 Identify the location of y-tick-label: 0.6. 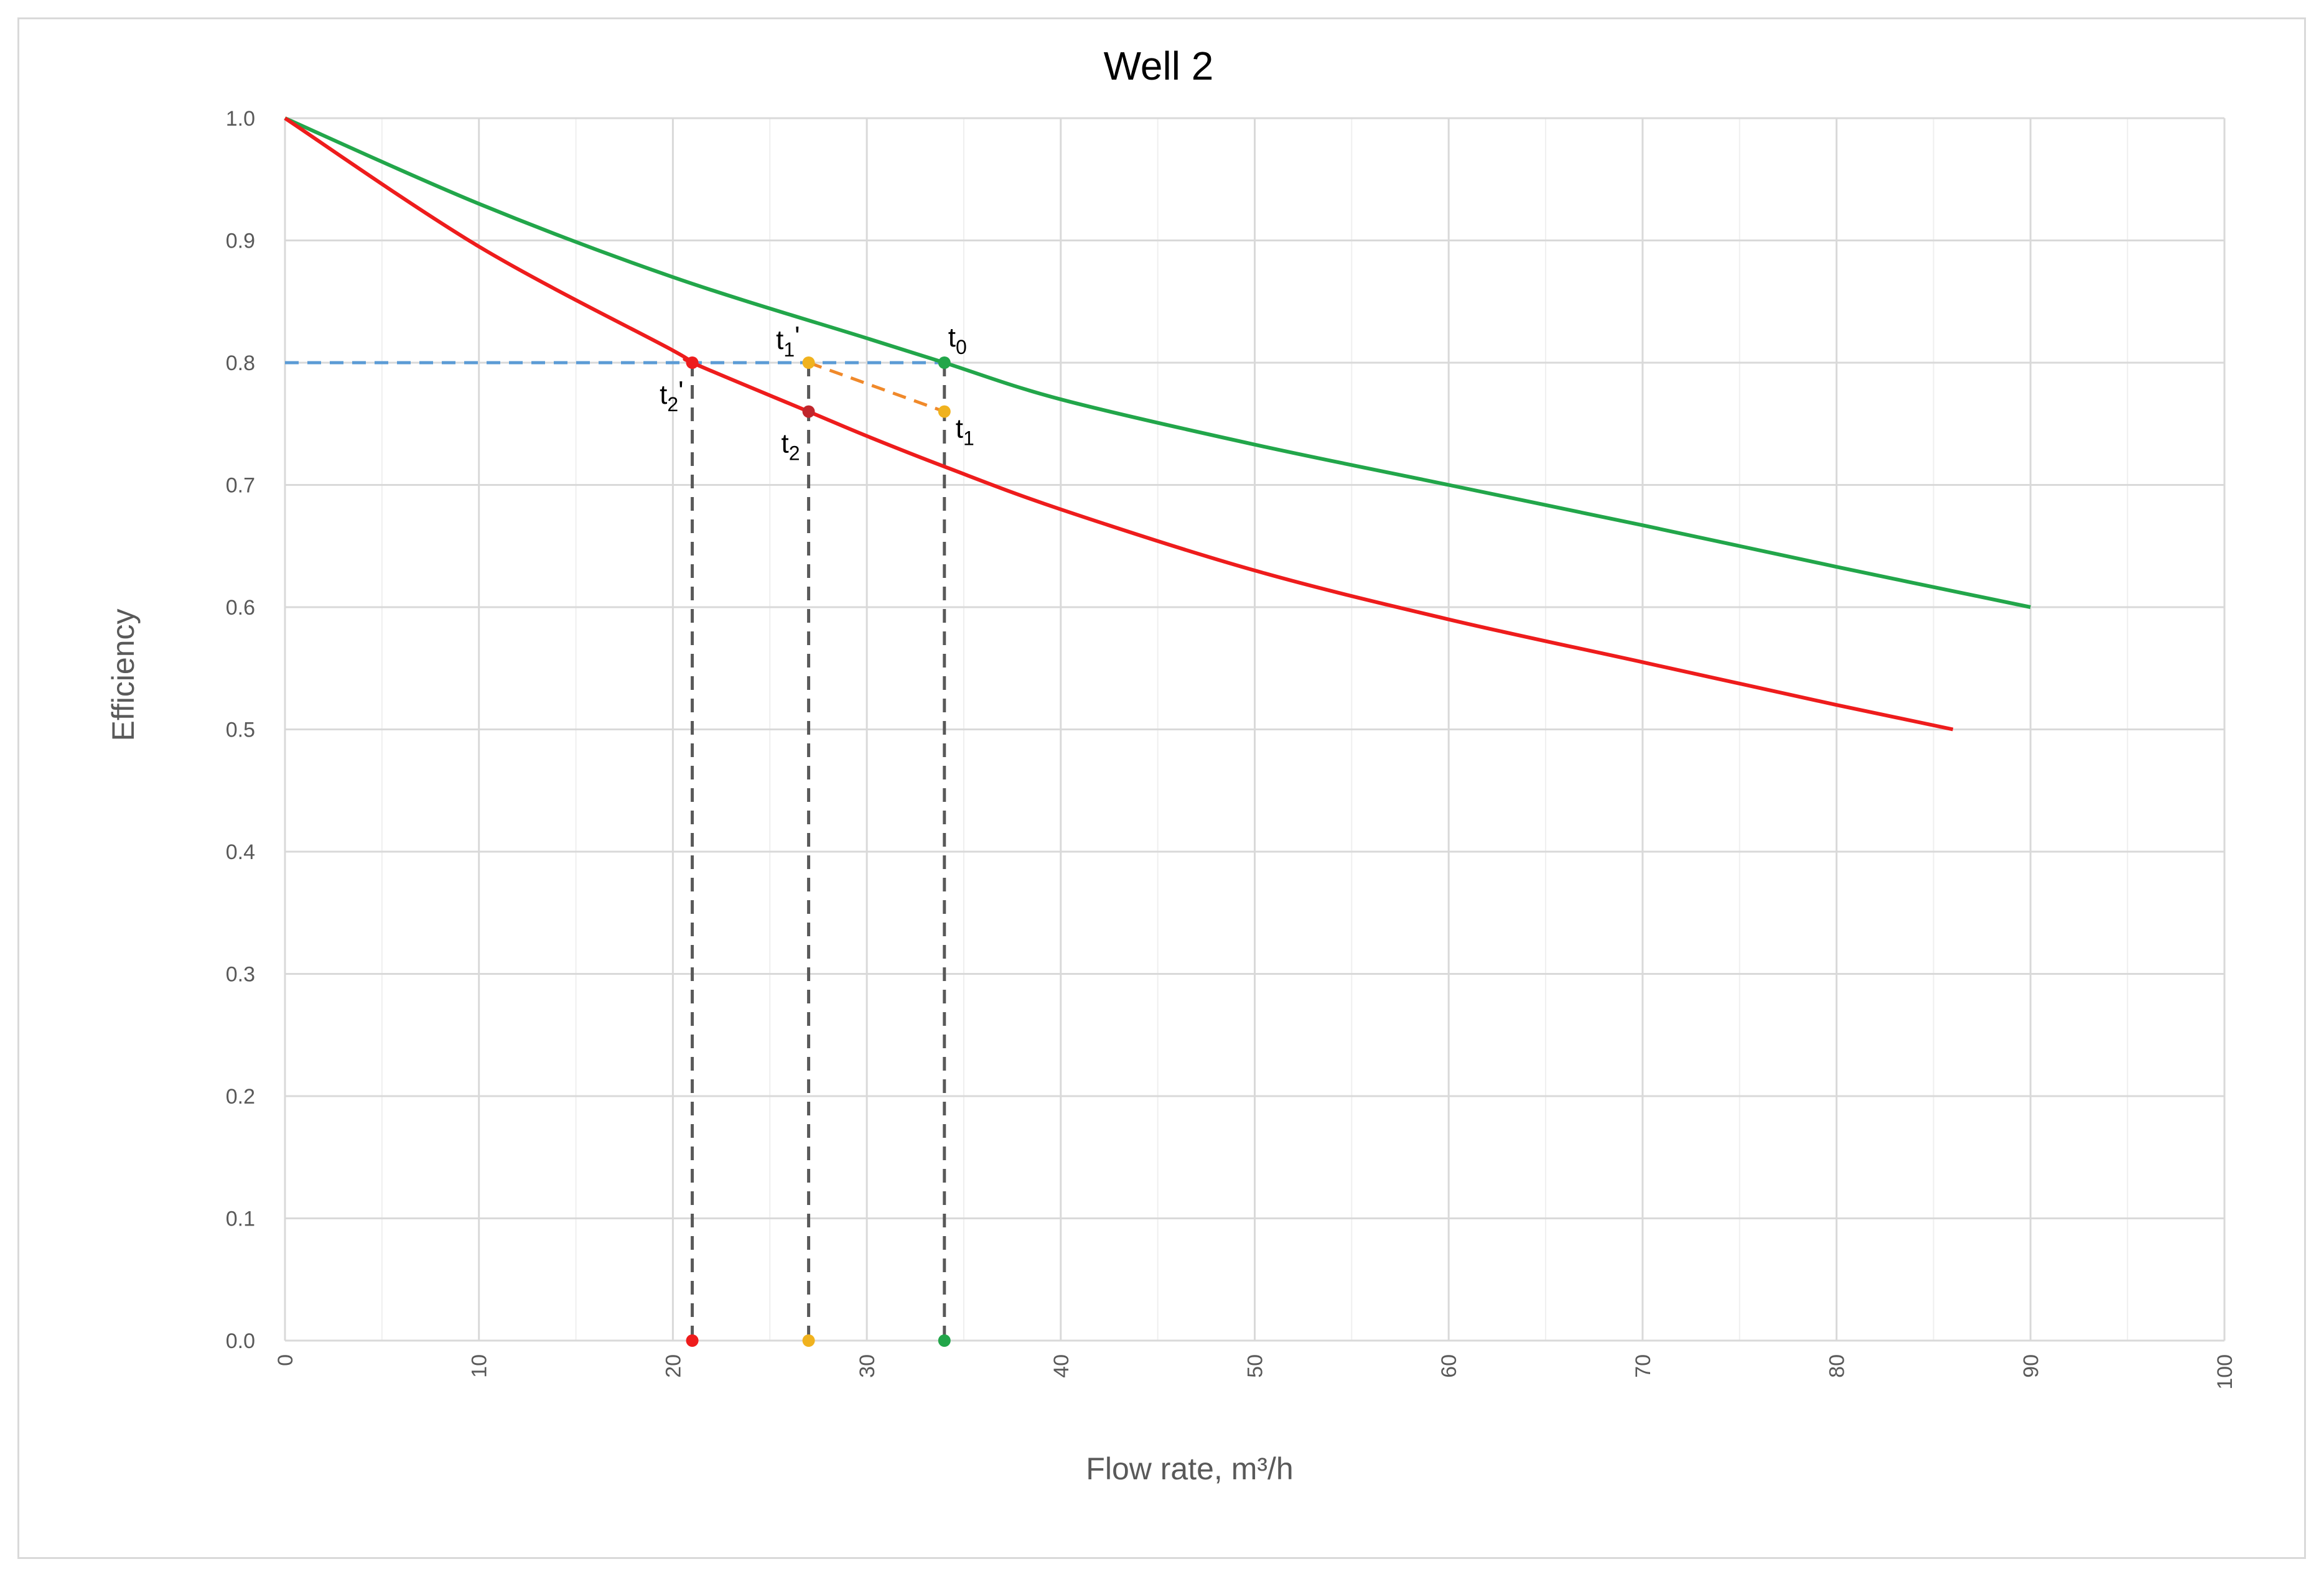
(241, 608).